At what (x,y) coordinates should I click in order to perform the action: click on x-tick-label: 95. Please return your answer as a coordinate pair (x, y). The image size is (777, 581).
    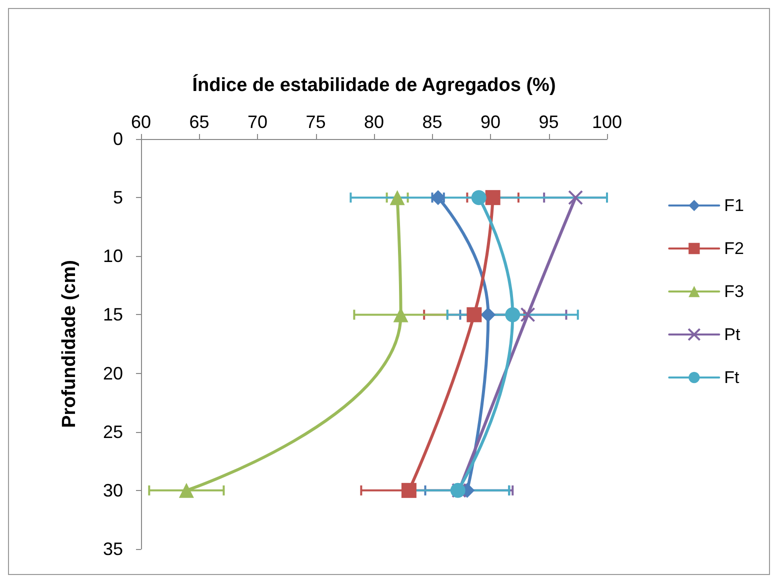
    Looking at the image, I should click on (548, 122).